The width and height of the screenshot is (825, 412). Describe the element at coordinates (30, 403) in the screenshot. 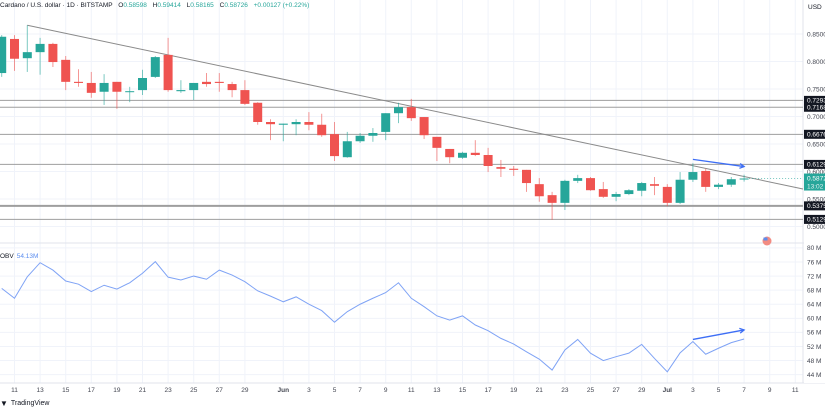

I see `brand-name: TradingView` at that location.